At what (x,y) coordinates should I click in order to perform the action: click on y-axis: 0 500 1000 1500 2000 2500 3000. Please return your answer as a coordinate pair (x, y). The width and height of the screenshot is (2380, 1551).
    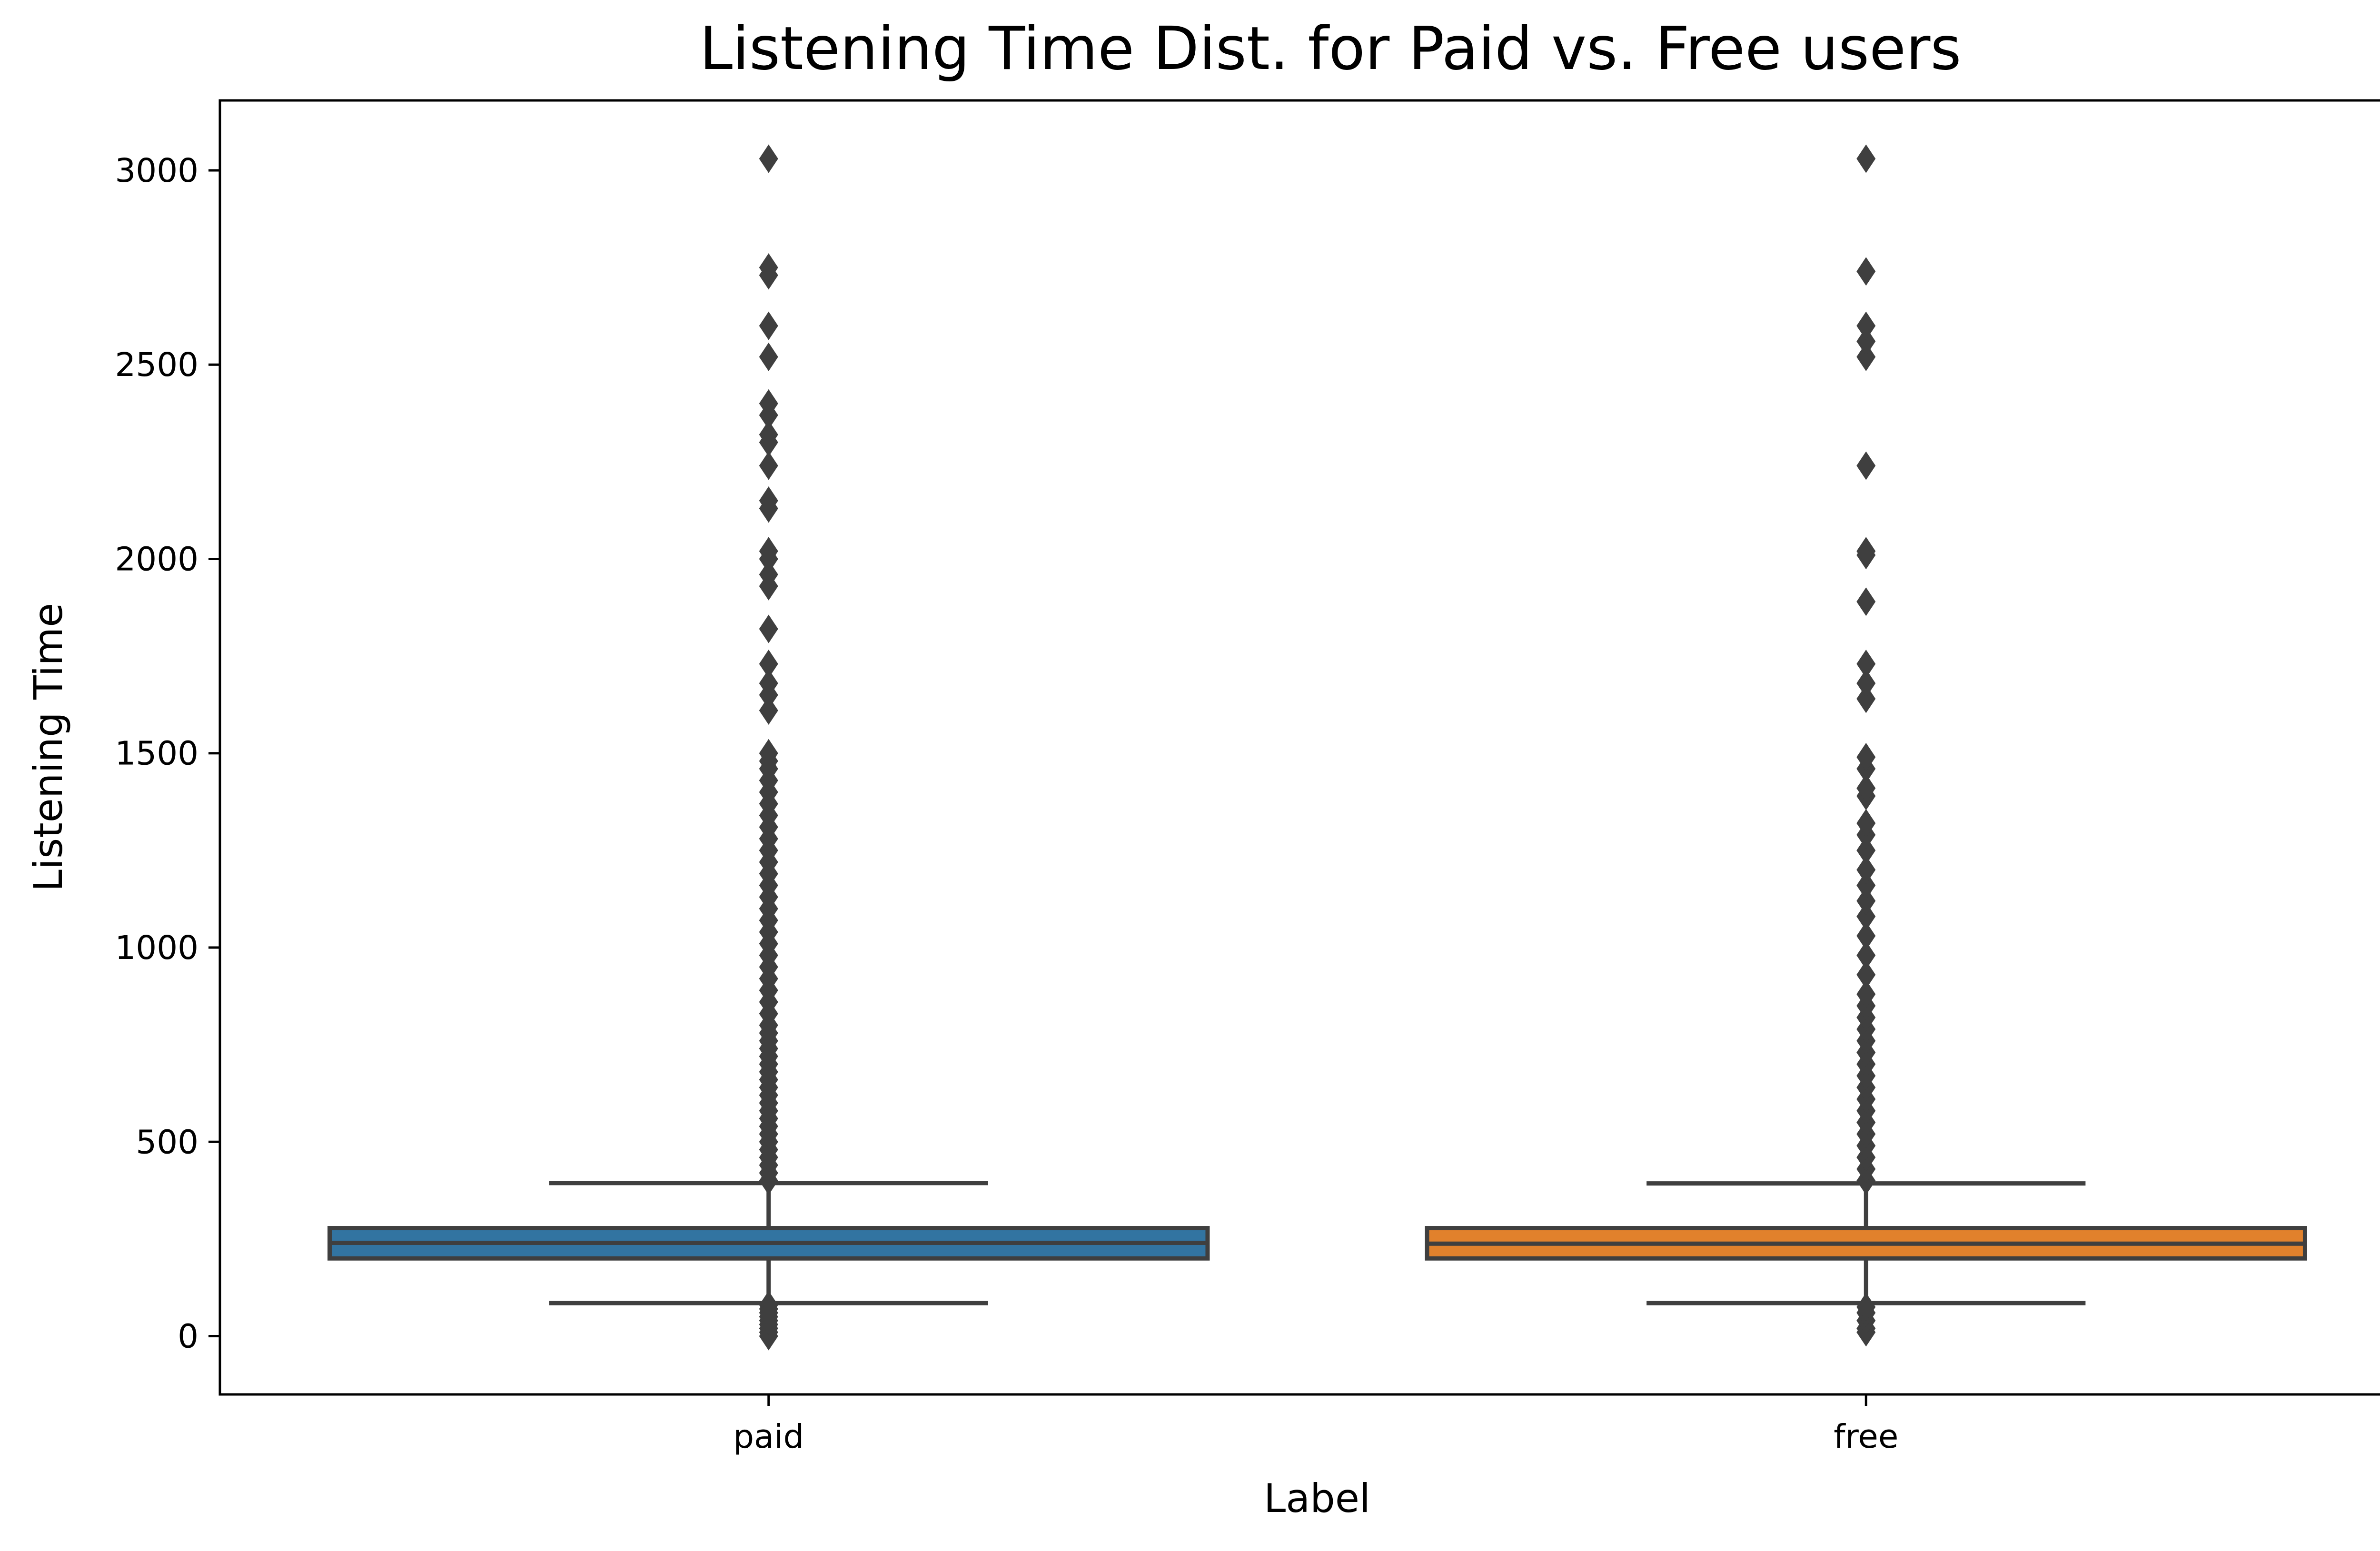
    Looking at the image, I should click on (167, 754).